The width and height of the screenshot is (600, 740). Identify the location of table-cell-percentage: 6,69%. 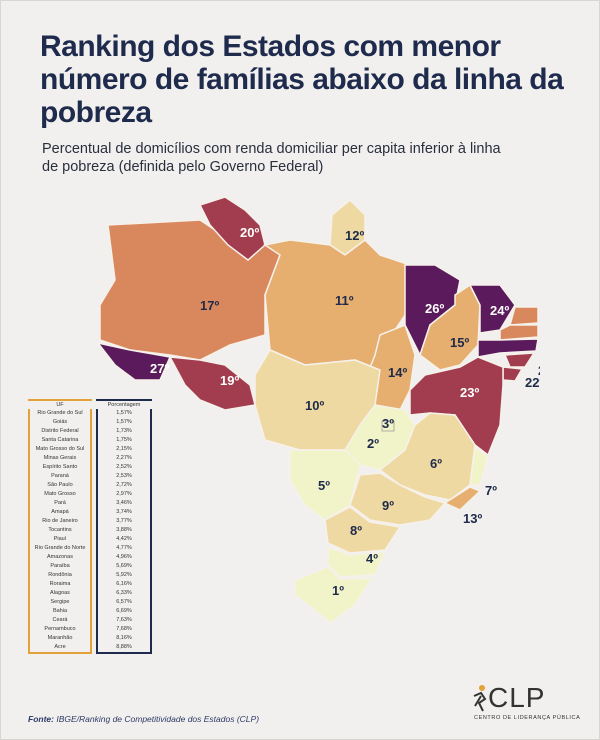
(124, 611).